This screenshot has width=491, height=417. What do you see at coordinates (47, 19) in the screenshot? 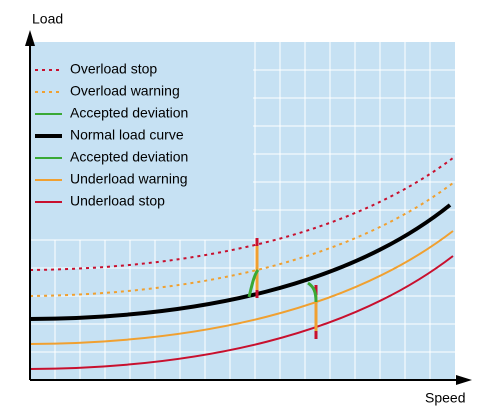
I see `y-axis-label: Load` at bounding box center [47, 19].